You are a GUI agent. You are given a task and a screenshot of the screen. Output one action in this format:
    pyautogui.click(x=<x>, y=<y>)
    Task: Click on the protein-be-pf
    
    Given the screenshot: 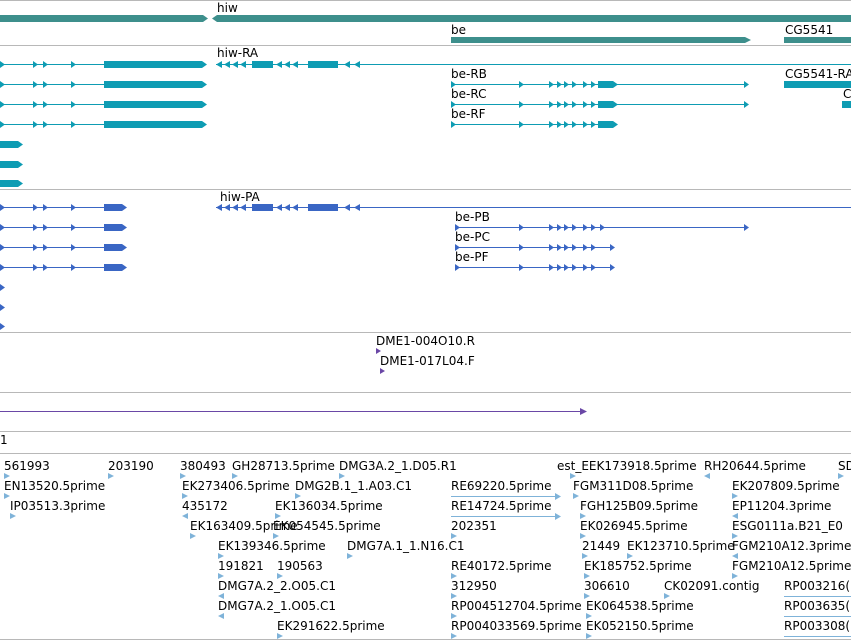 What is the action you would take?
    pyautogui.click(x=535, y=267)
    